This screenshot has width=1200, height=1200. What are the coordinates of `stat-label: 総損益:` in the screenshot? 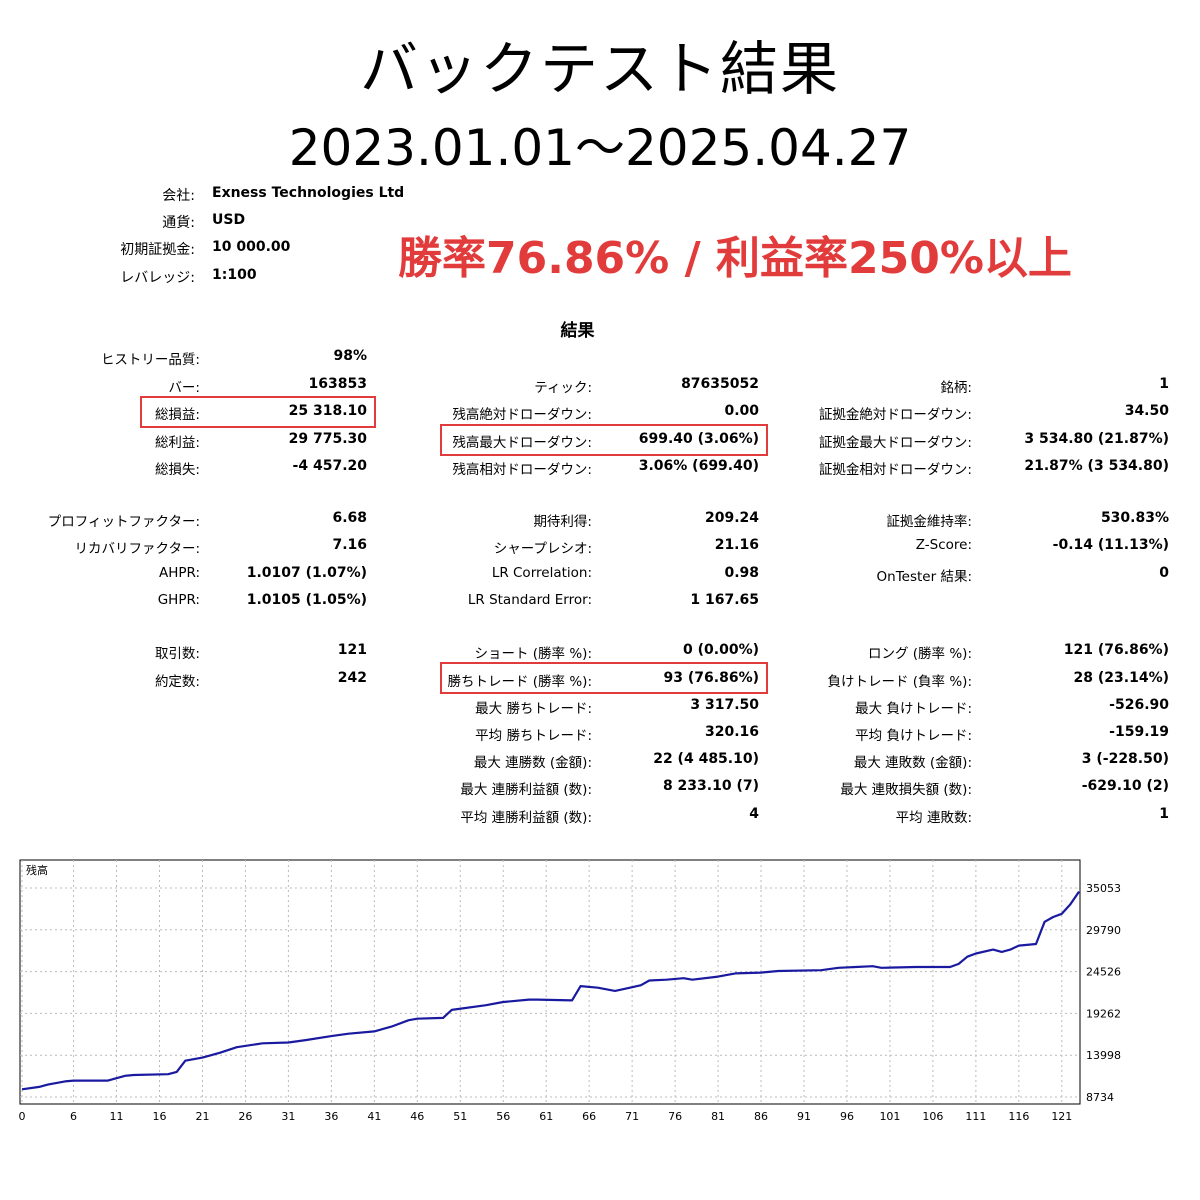 It's located at (177, 415).